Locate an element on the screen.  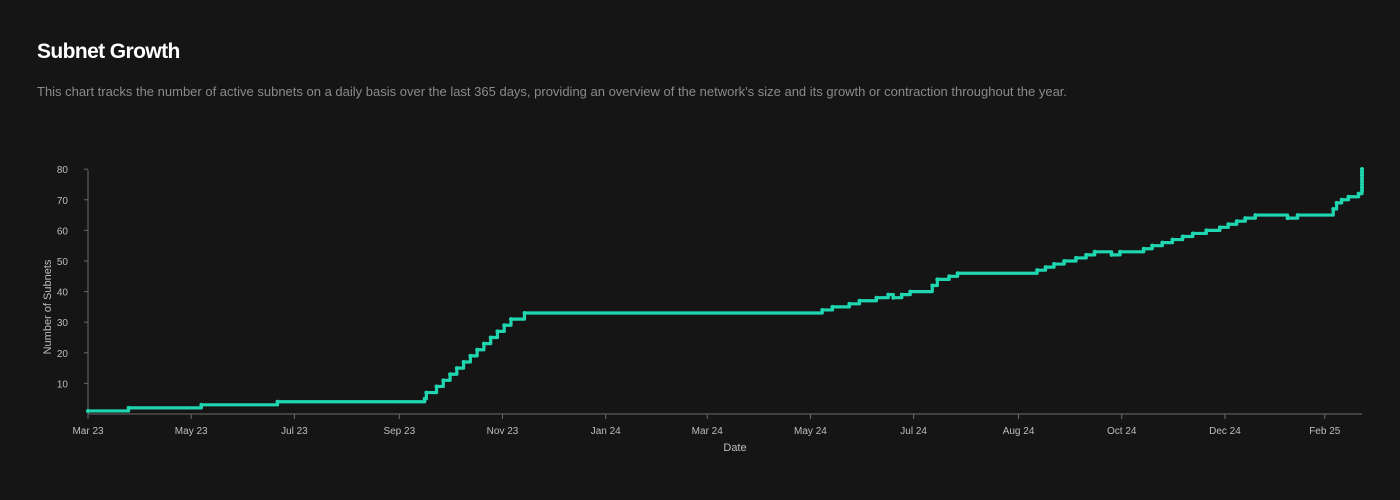
x-tick-label: Dec 24 is located at coordinates (1225, 431).